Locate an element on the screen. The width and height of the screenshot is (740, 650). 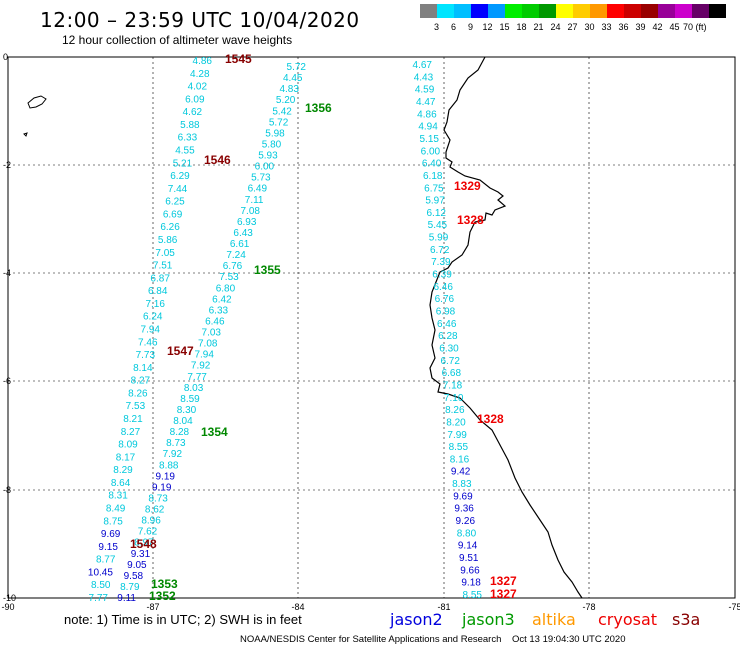
wave-height-value: 6.39 is located at coordinates (442, 275).